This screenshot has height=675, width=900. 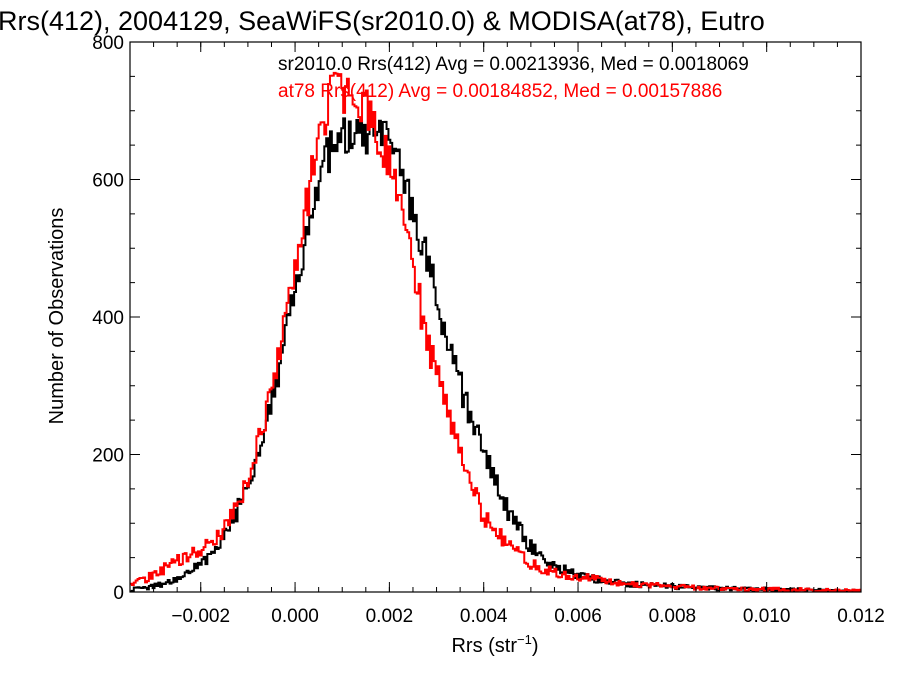 I want to click on x-axis-label: Rrs (str−1), so click(x=494, y=644).